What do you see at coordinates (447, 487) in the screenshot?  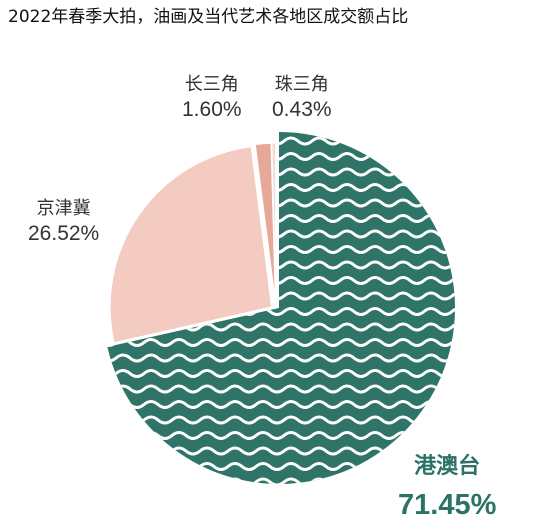 I see `label-gangaotai: 港澳台 71.45%` at bounding box center [447, 487].